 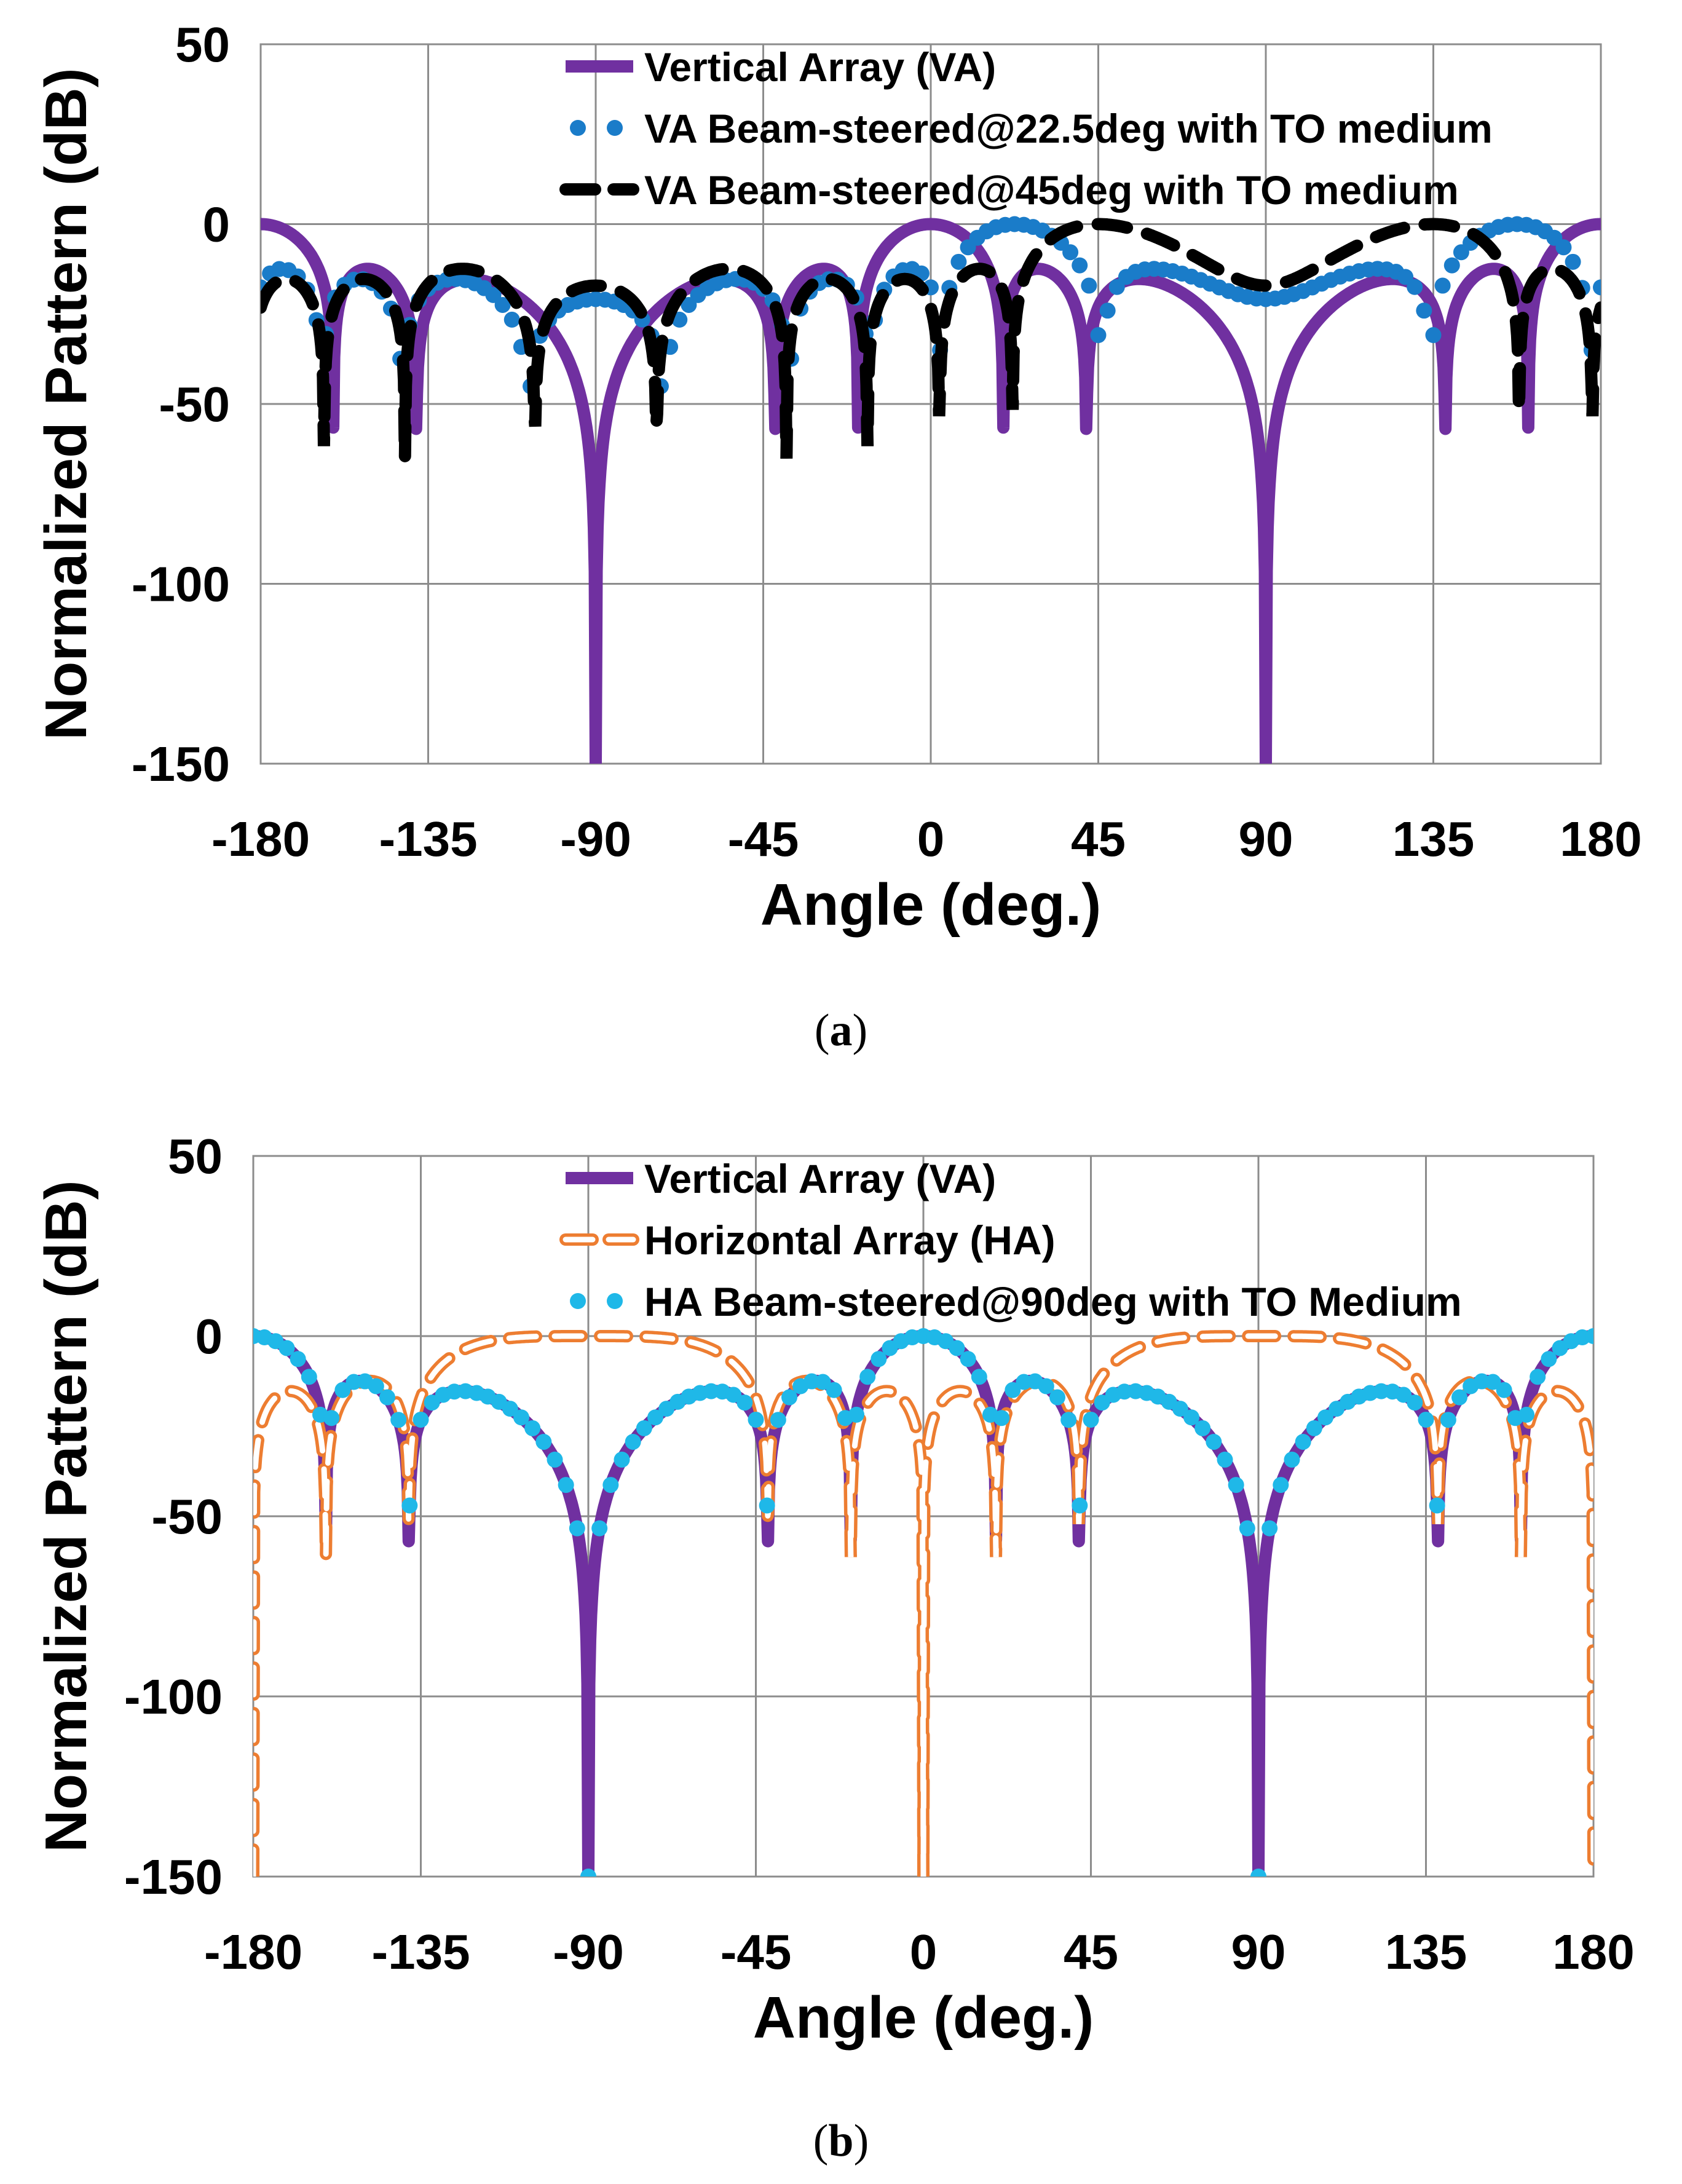 I want to click on y-tick-label: -50, so click(x=194, y=404).